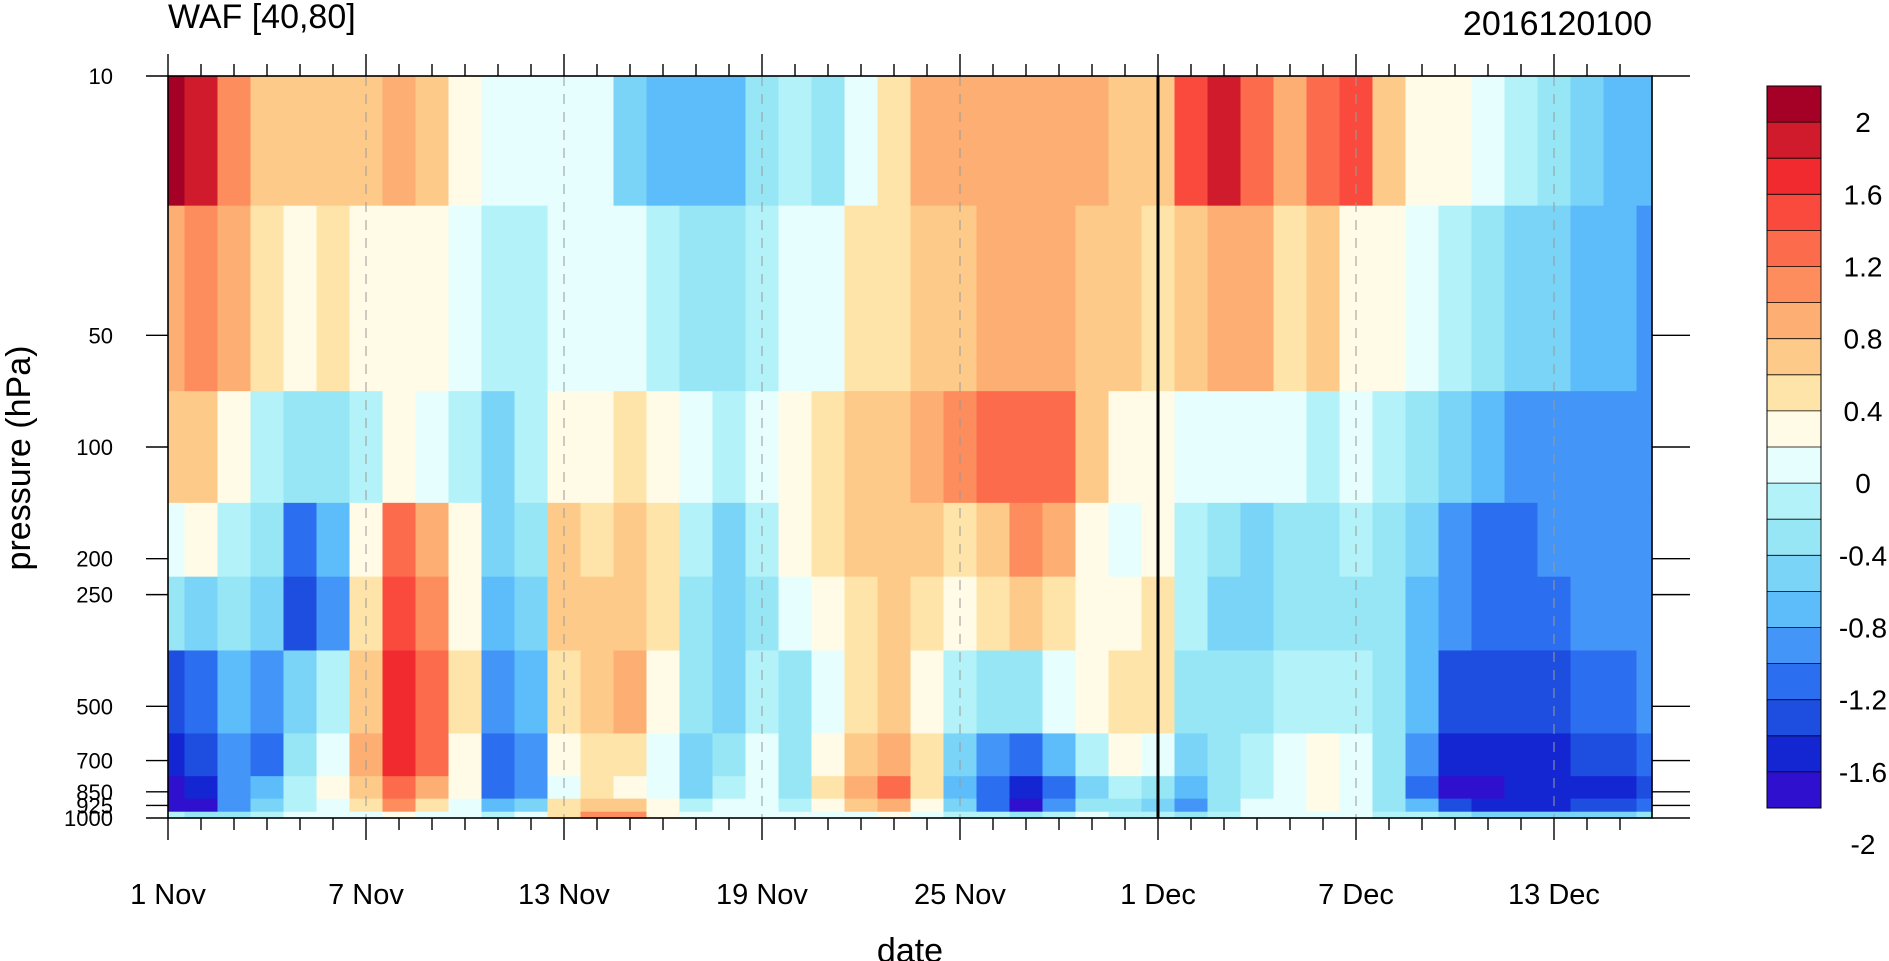  What do you see at coordinates (1794, 447) in the screenshot?
I see `colorbar-frame` at bounding box center [1794, 447].